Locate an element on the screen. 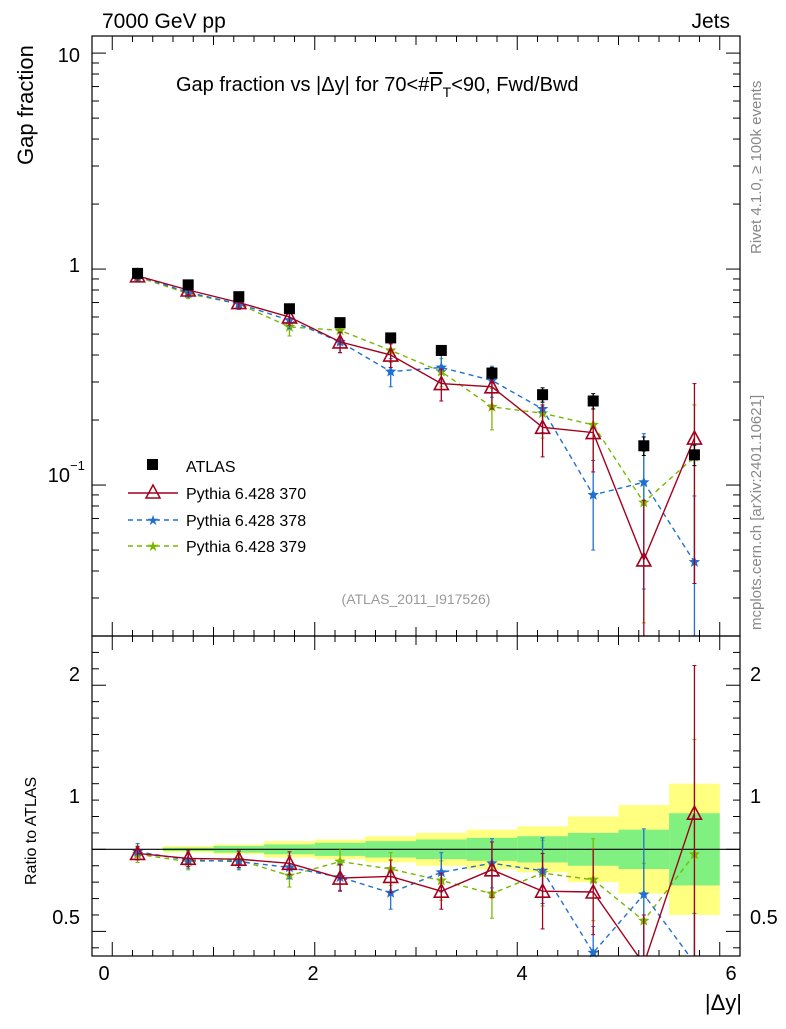 This screenshot has height=1029, width=786. legend-label-370: Pythia 6.428 370 is located at coordinates (246, 494).